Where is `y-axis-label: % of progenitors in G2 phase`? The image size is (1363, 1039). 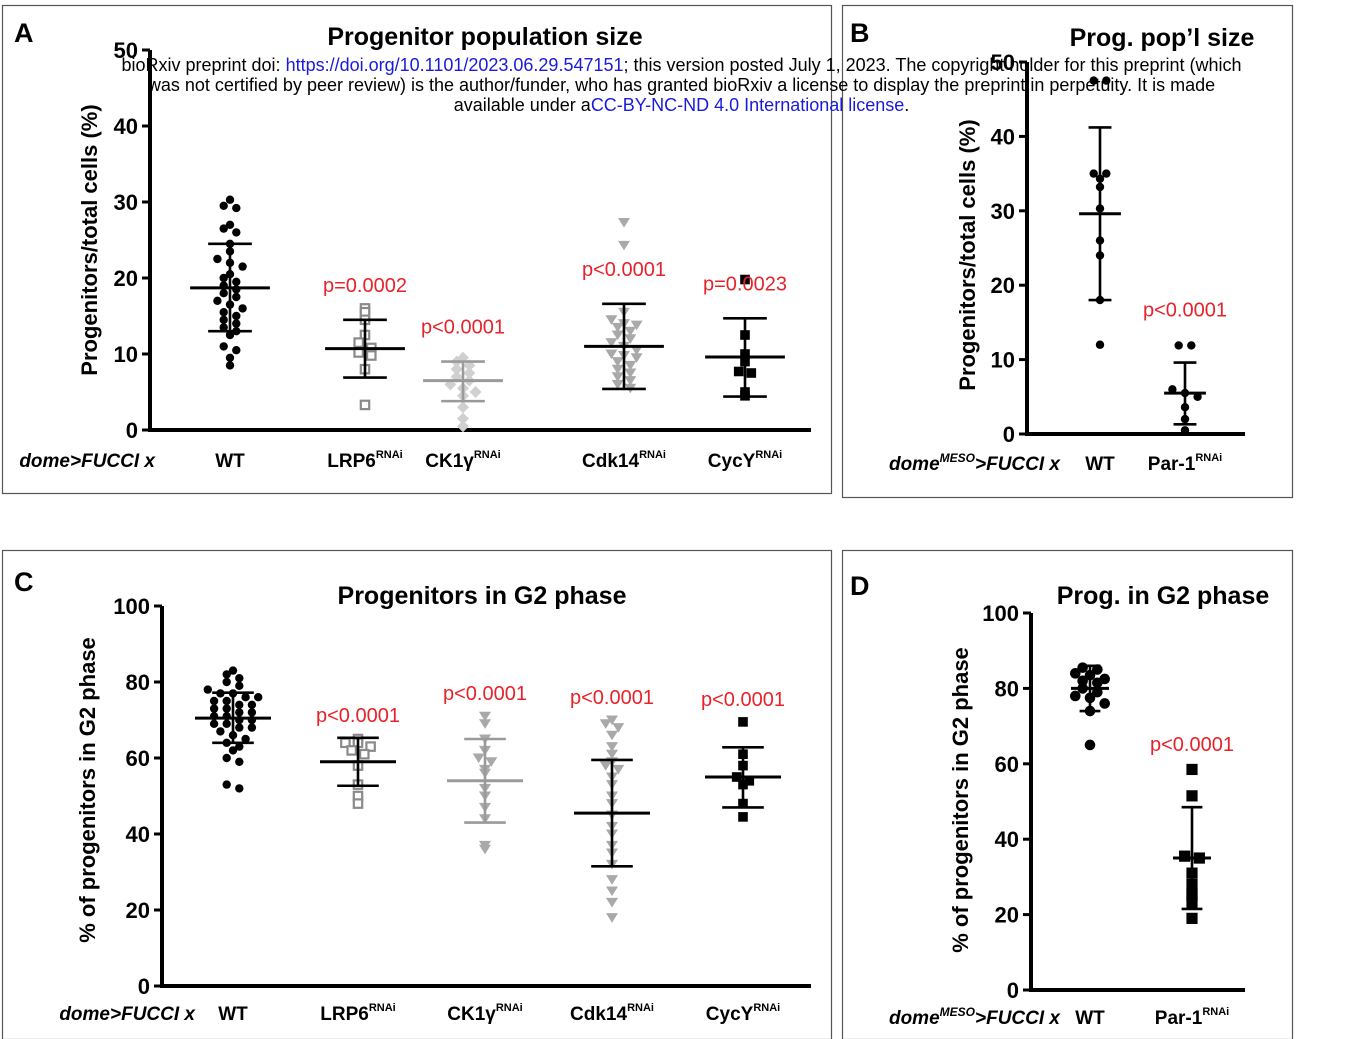 y-axis-label: % of progenitors in G2 phase is located at coordinates (87, 790).